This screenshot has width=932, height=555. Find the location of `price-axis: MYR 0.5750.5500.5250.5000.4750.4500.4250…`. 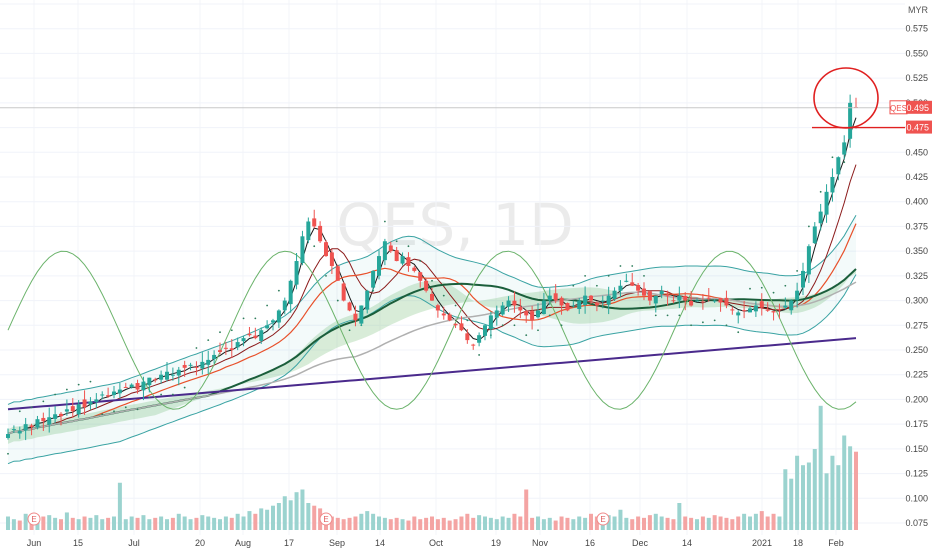

price-axis: MYR 0.5750.5500.5250.5000.4750.4500.4250… is located at coordinates (916, 266).